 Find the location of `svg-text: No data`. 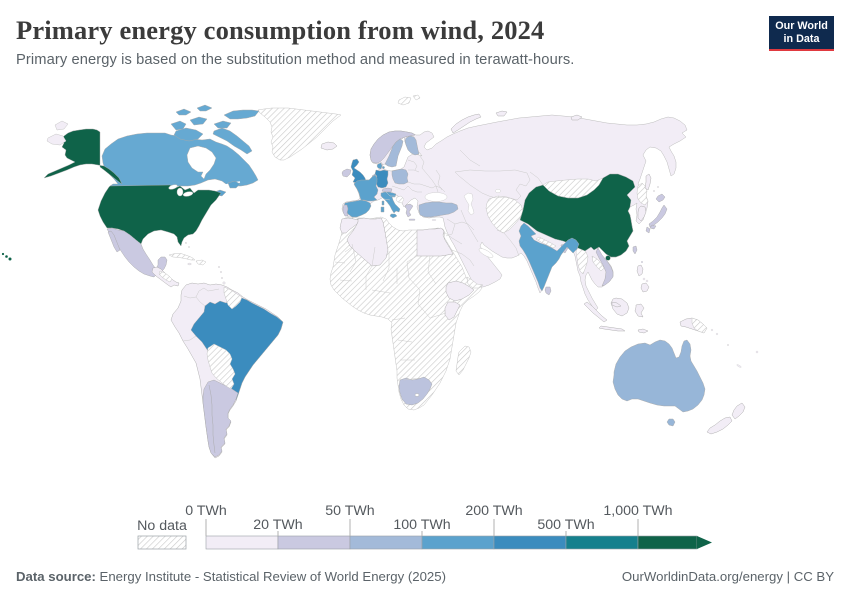

svg-text: No data is located at coordinates (162, 526).